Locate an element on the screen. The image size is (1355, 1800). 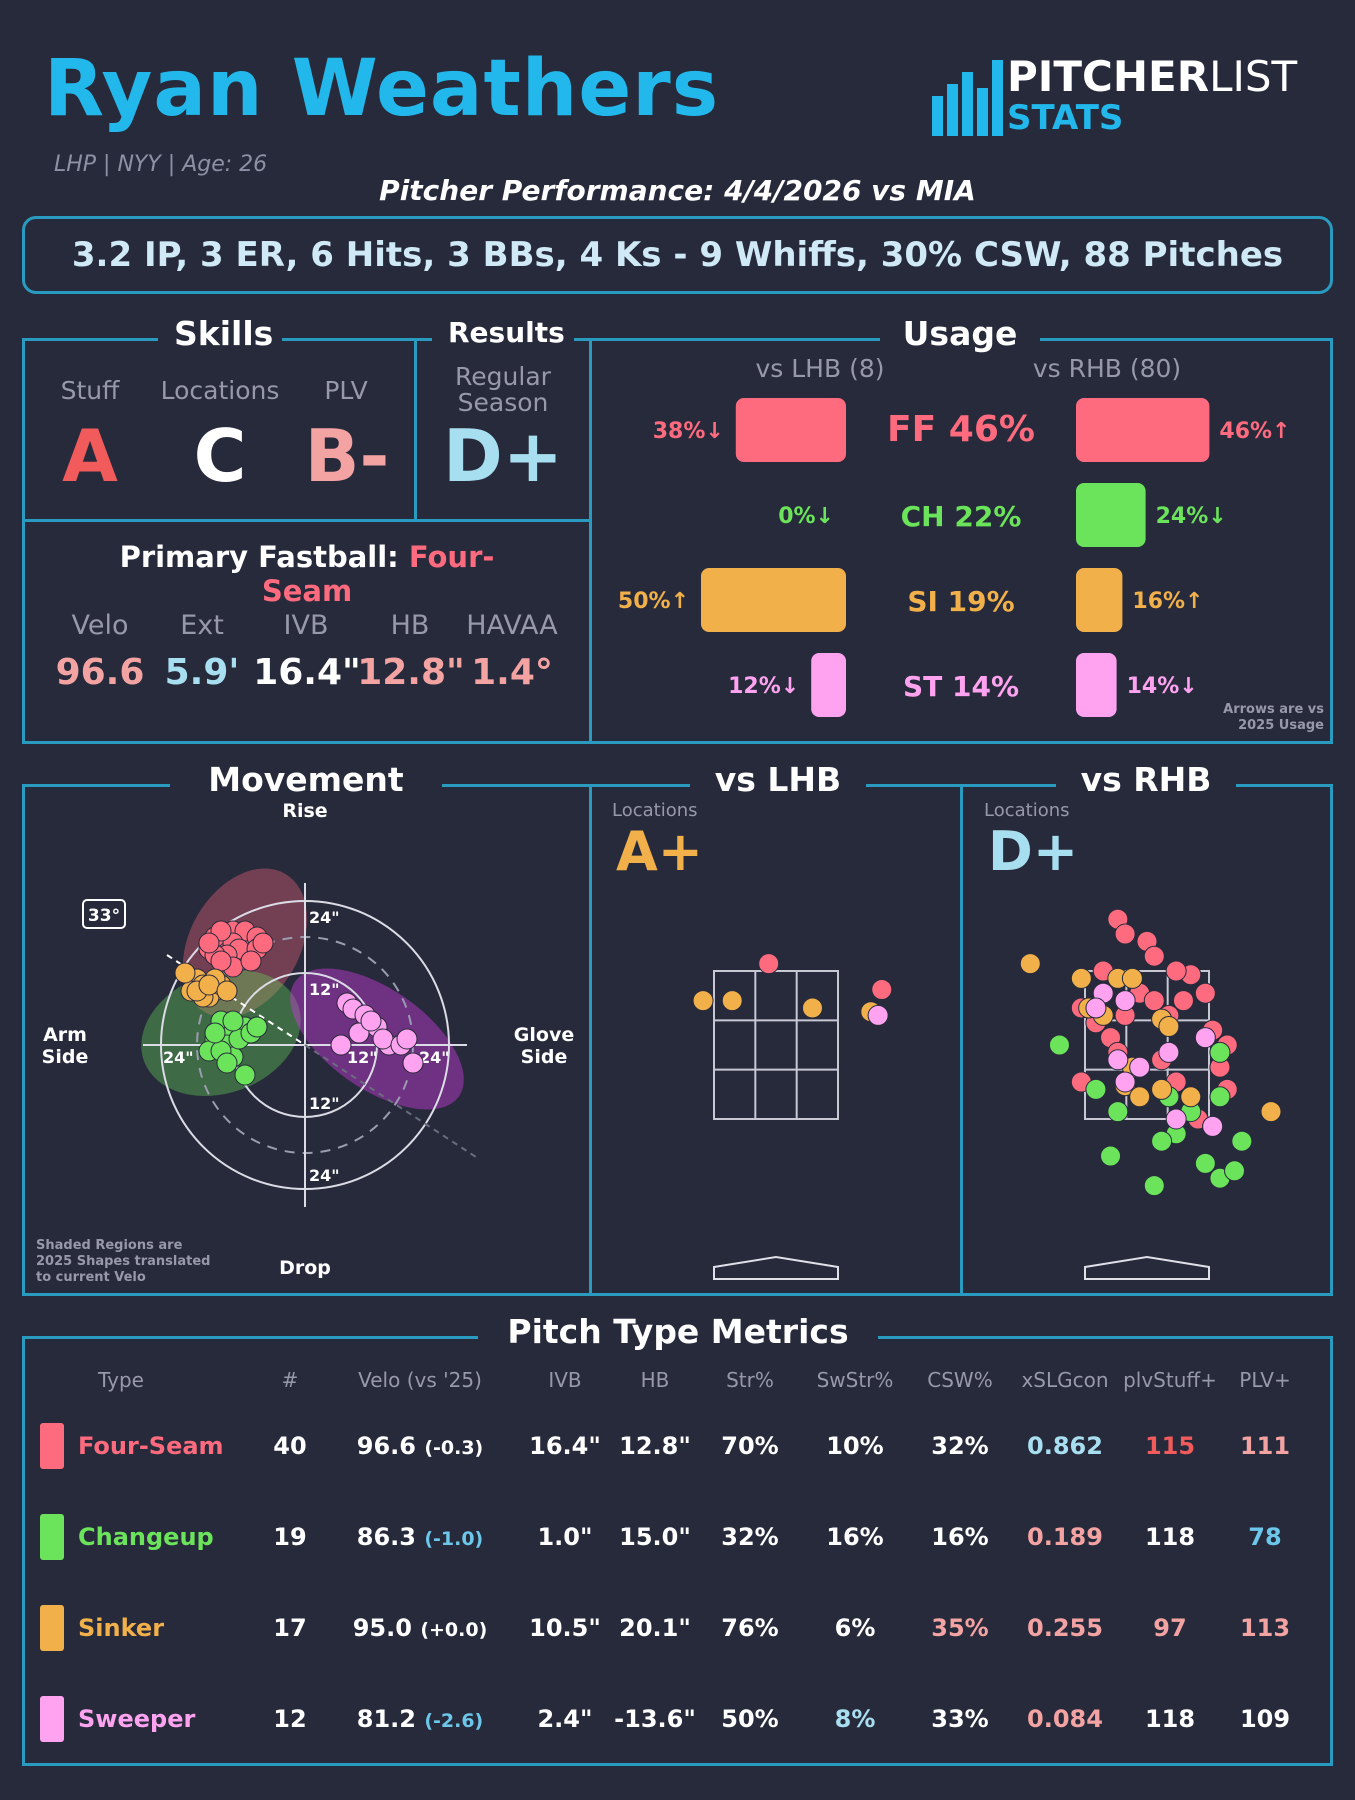
fb-value-velo: 96.6 is located at coordinates (100, 672).